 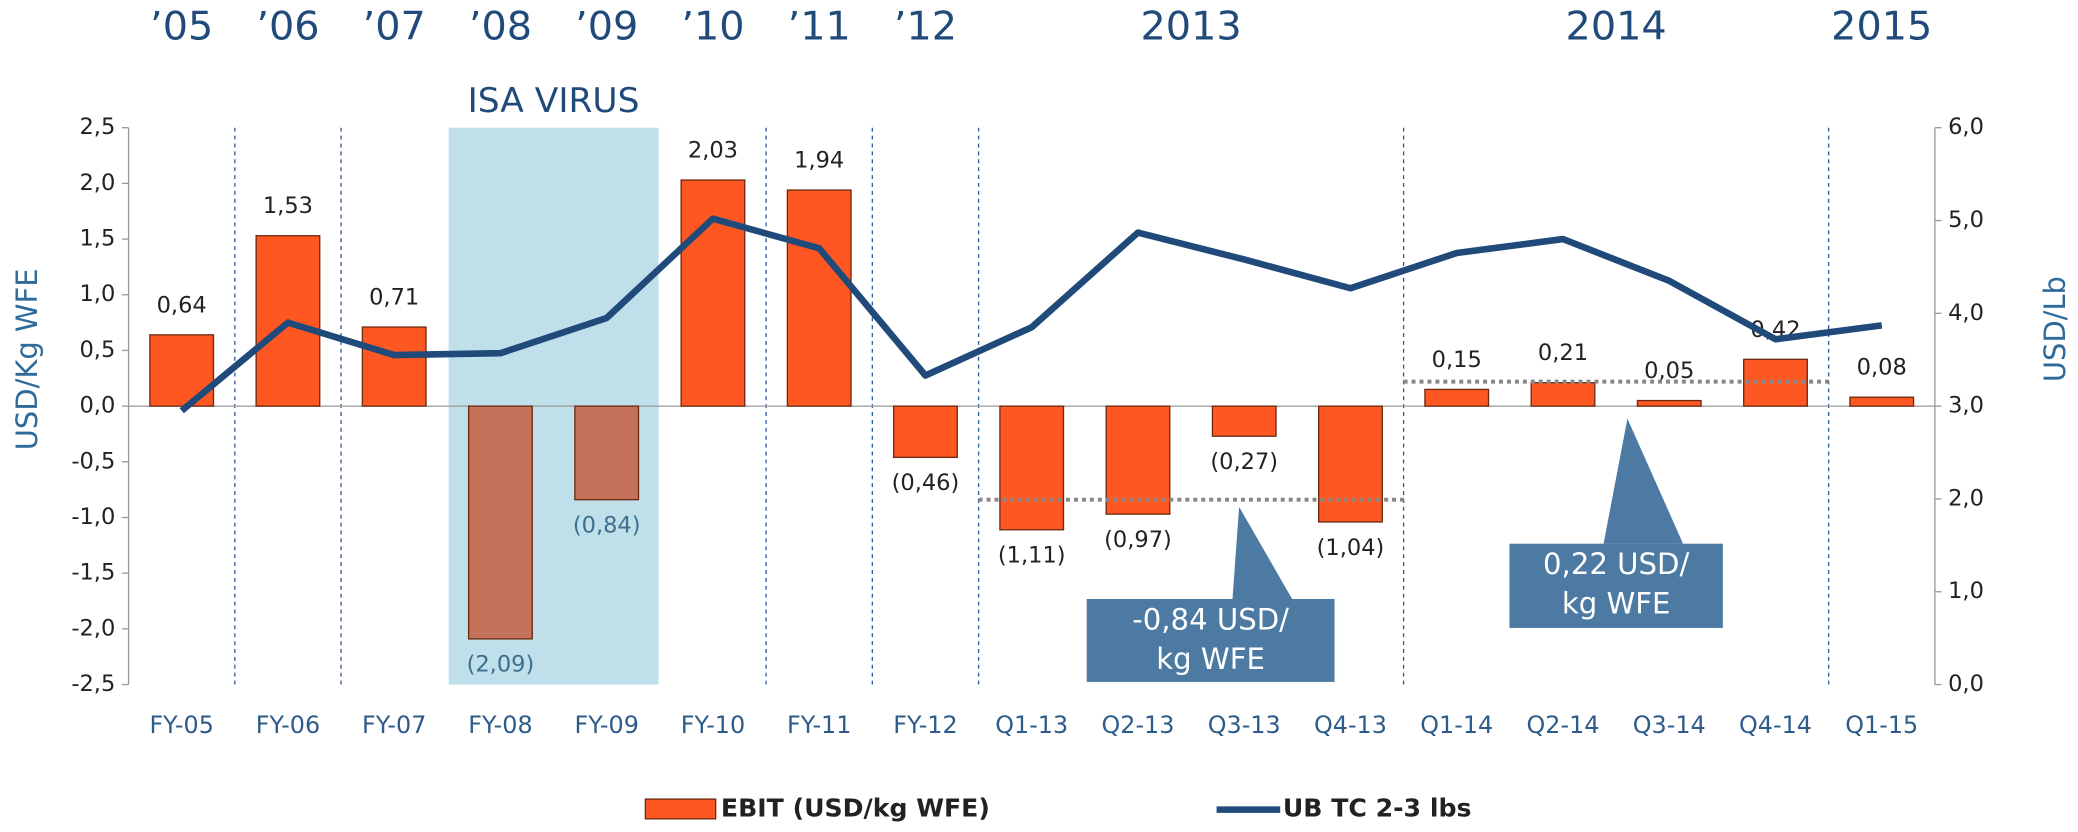 I want to click on value-label: 0,15, so click(x=1457, y=360).